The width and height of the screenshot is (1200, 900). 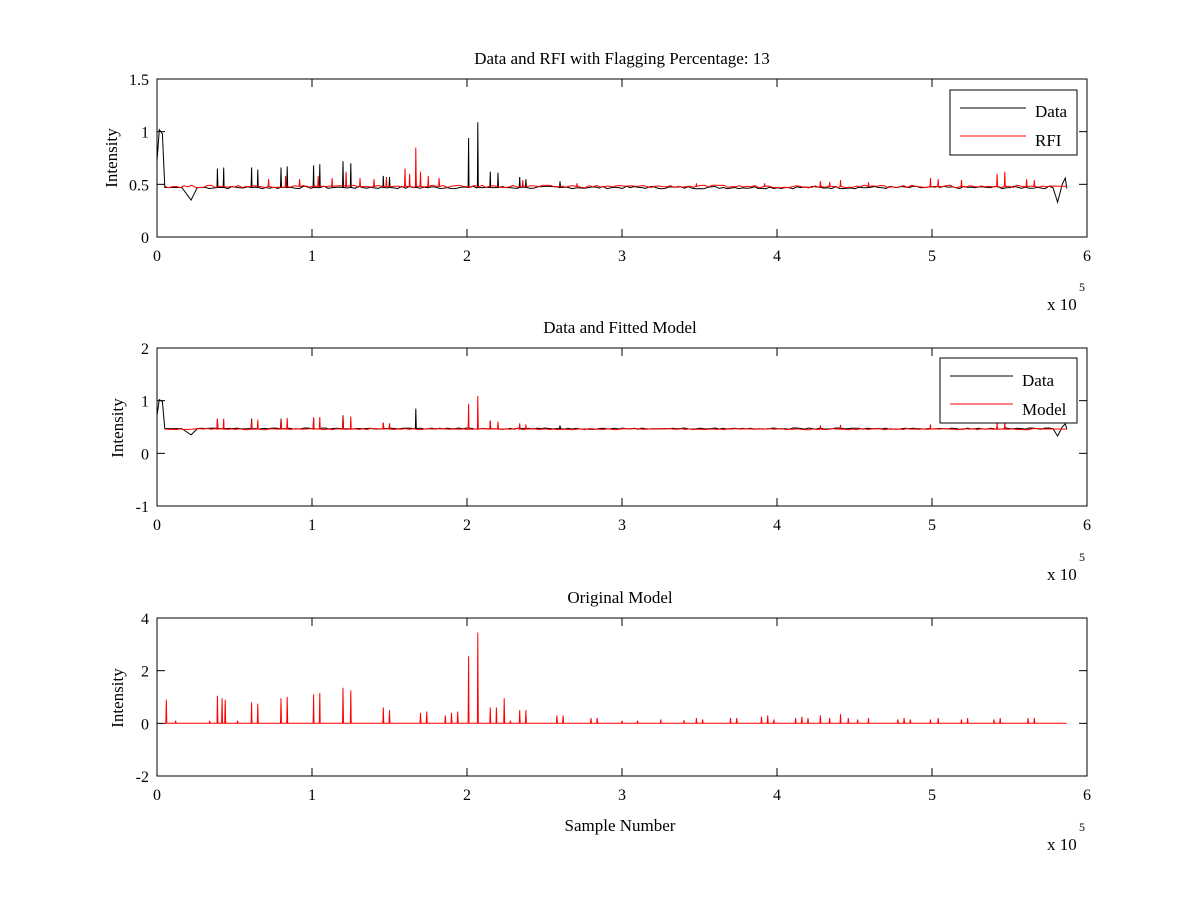 What do you see at coordinates (615, 168) in the screenshot?
I see `rfi-series` at bounding box center [615, 168].